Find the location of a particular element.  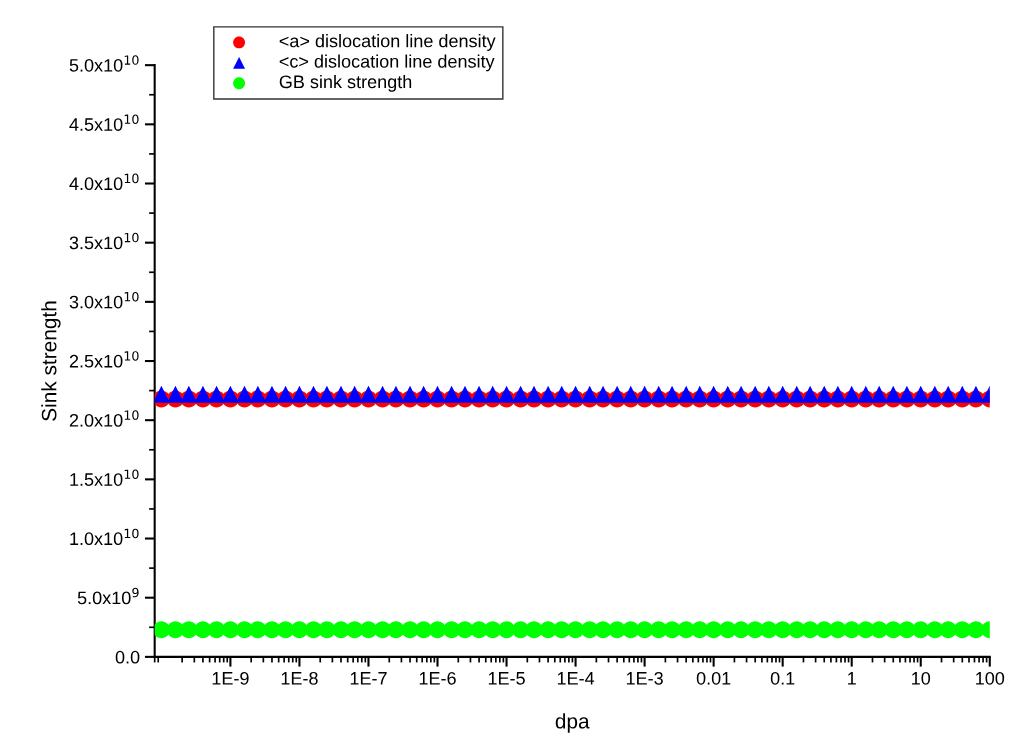

x-tick-label: 1E-6 is located at coordinates (437, 678).